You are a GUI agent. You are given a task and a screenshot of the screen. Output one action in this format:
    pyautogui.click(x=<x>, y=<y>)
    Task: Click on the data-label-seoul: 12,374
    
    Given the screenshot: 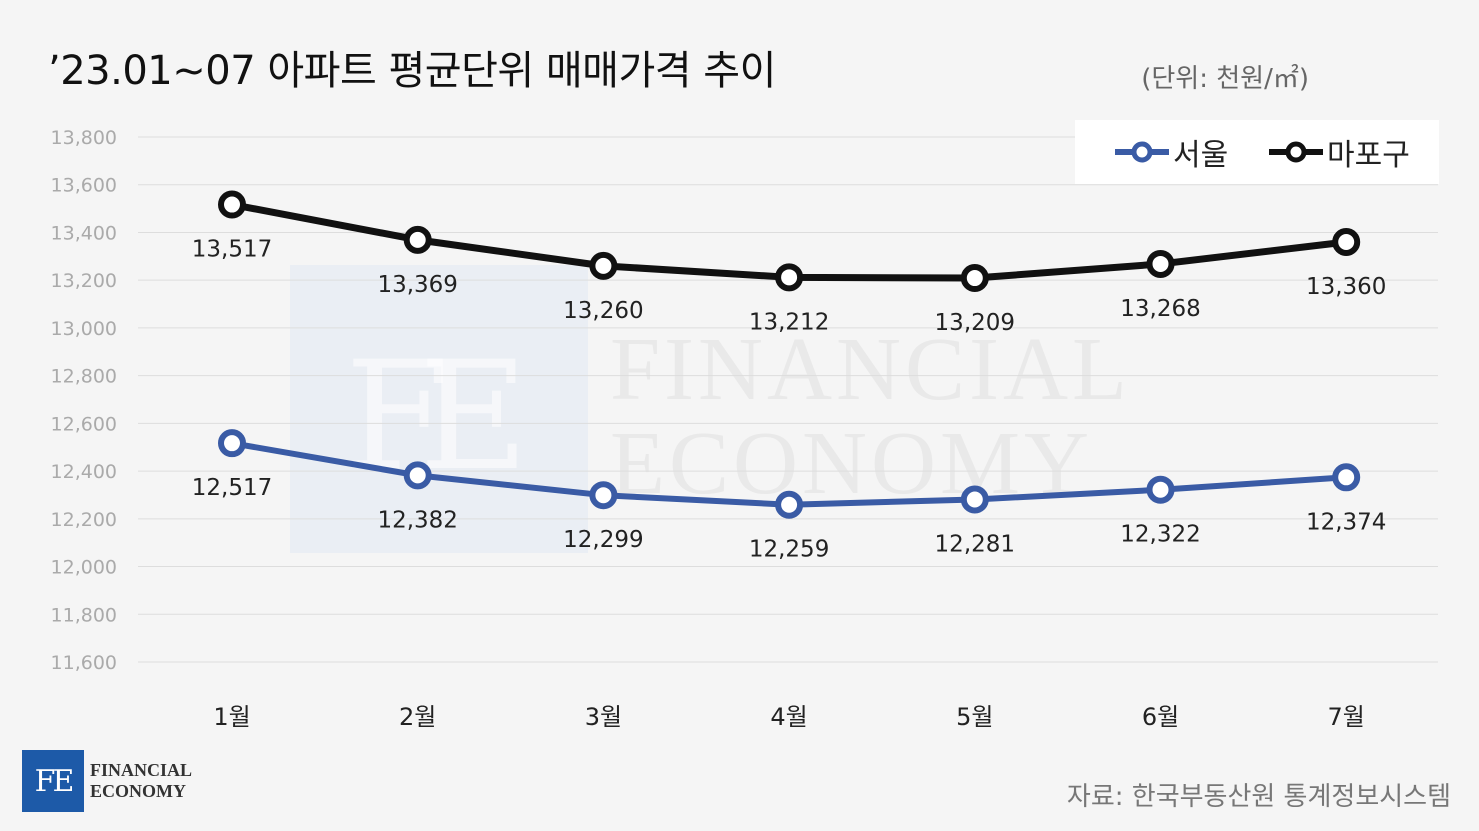 What is the action you would take?
    pyautogui.click(x=1346, y=522)
    